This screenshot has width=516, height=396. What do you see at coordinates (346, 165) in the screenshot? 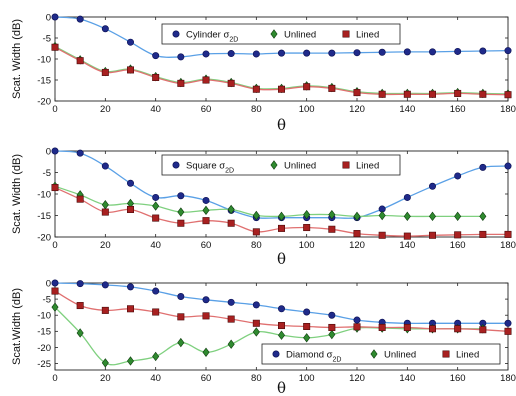
I see `legend-marker-square` at bounding box center [346, 165].